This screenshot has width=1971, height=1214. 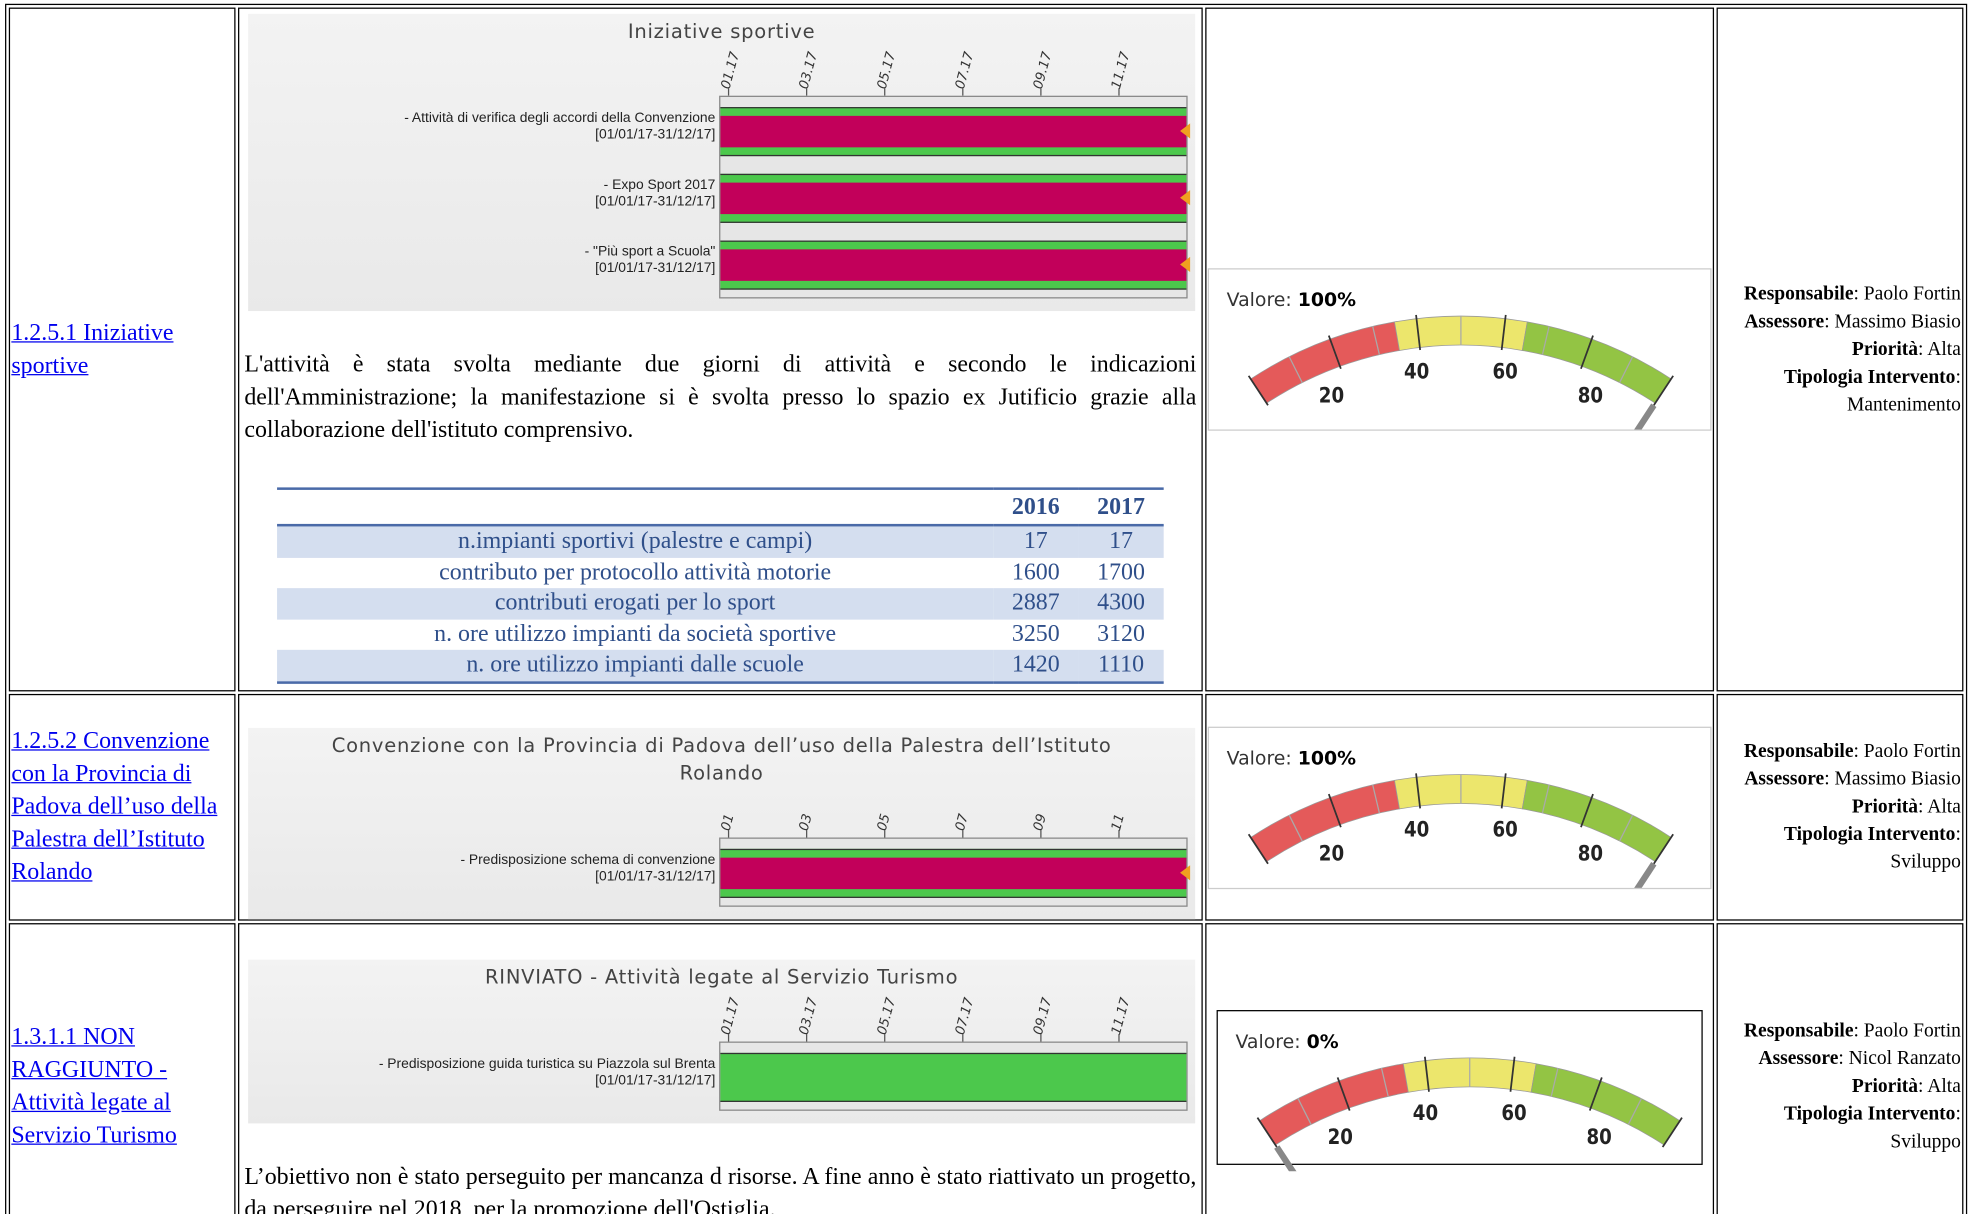 I want to click on info-item: Priorità: Alta, so click(x=1839, y=1087).